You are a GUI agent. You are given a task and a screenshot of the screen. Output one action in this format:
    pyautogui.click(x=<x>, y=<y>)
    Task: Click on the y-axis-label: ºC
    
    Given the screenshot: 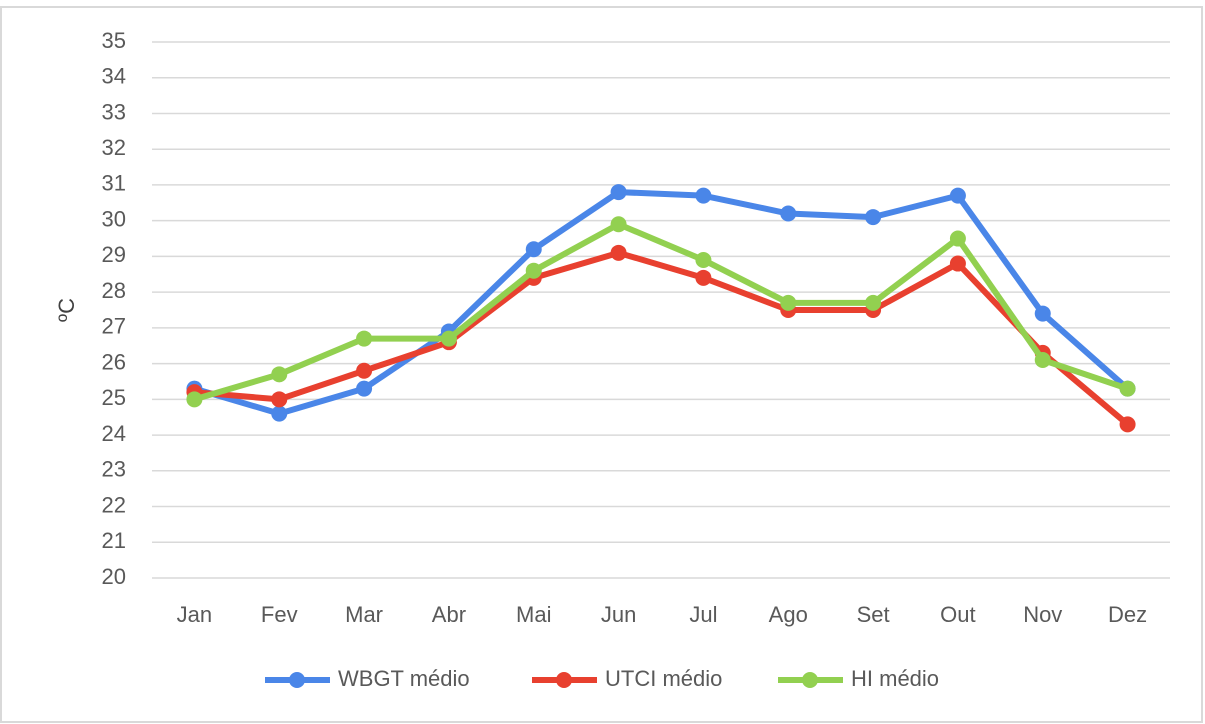 What is the action you would take?
    pyautogui.click(x=66, y=310)
    